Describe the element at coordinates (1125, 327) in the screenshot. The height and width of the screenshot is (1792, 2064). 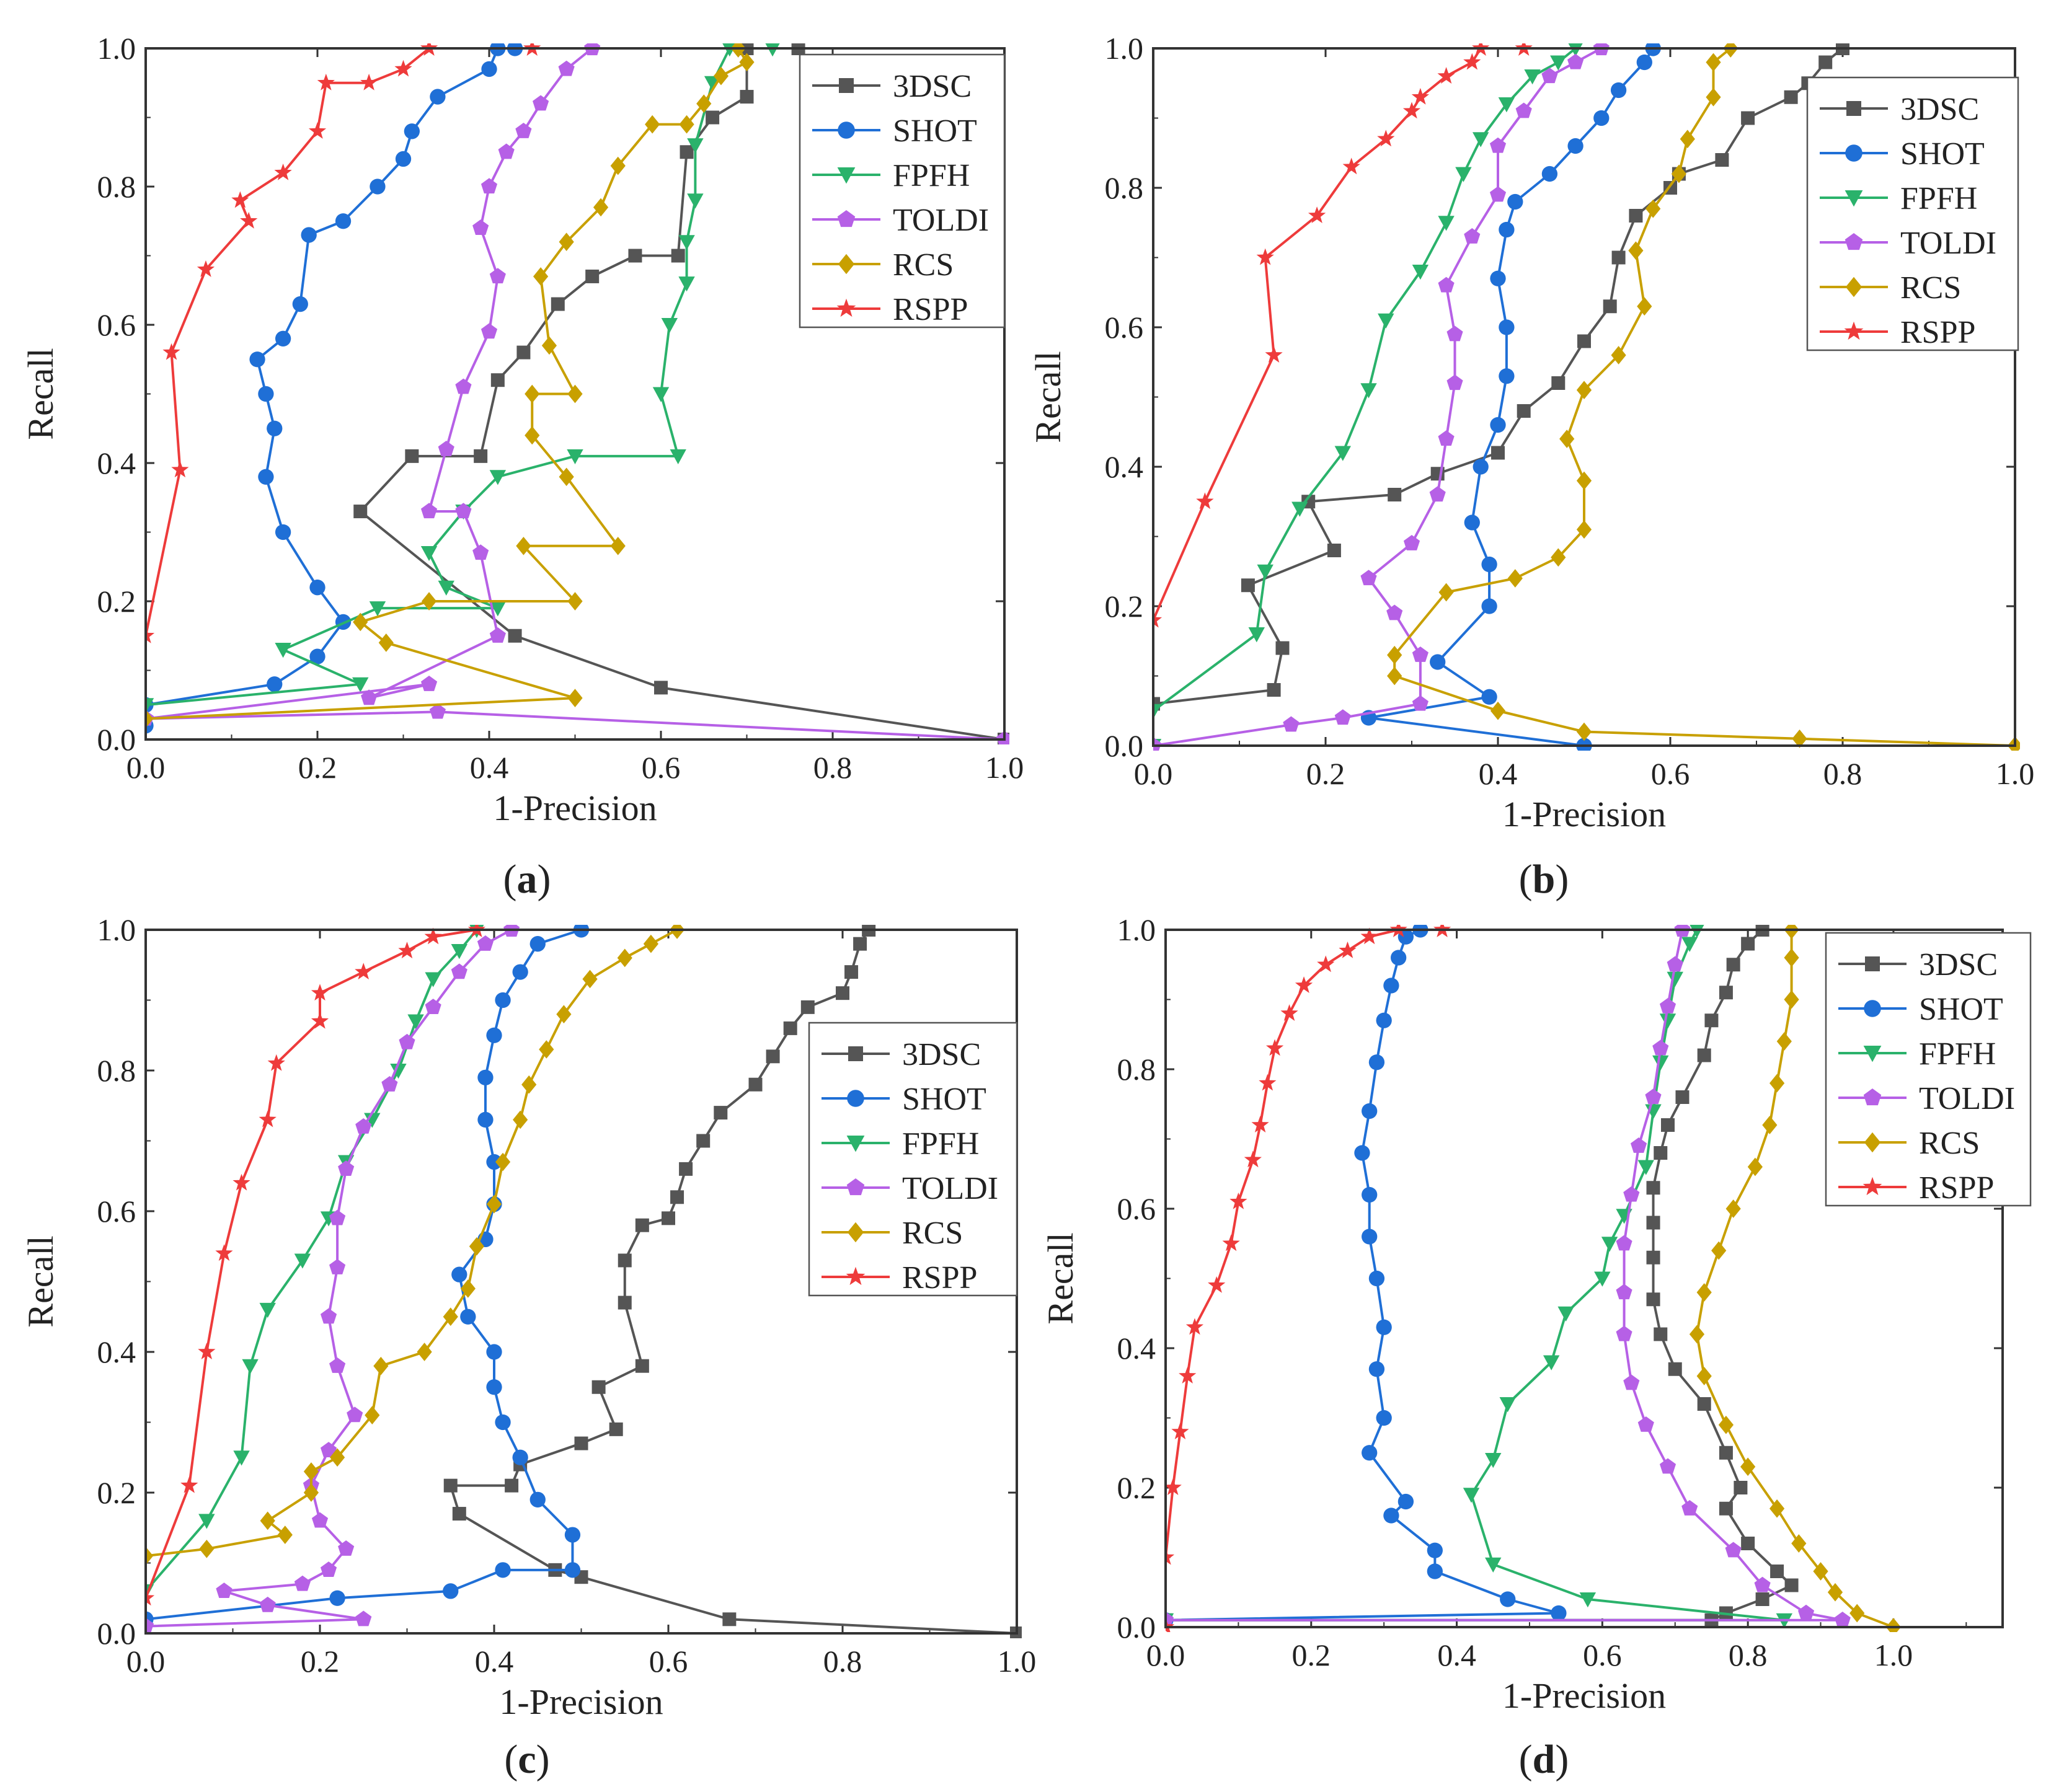
I see `y-tick-label: 0.6` at that location.